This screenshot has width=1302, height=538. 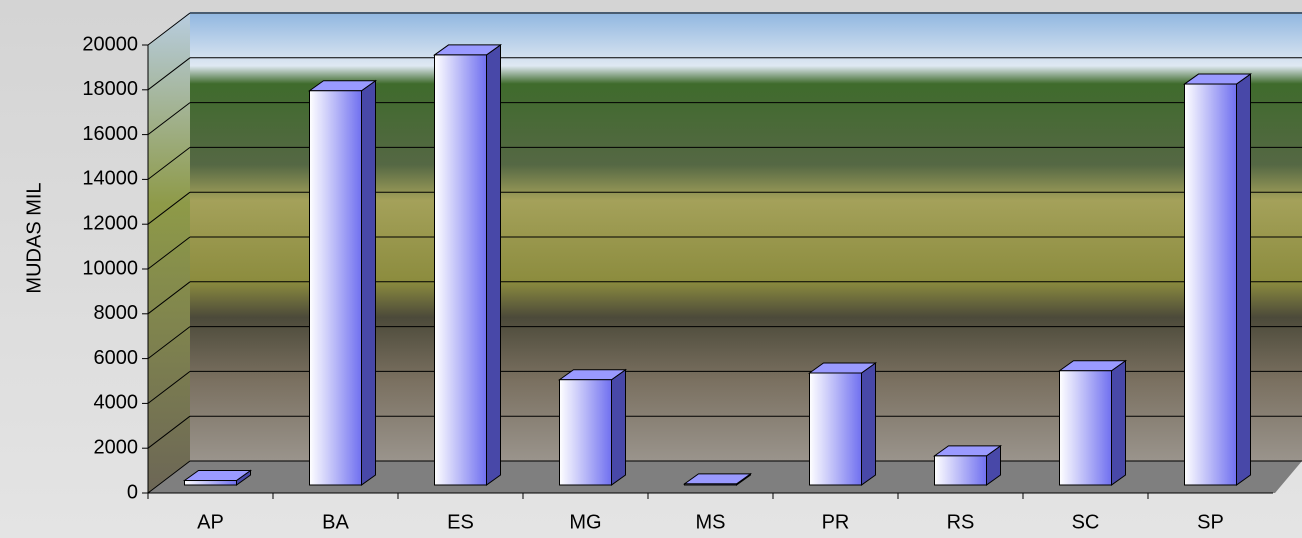 I want to click on y-tick-label: 2000, so click(x=116, y=447).